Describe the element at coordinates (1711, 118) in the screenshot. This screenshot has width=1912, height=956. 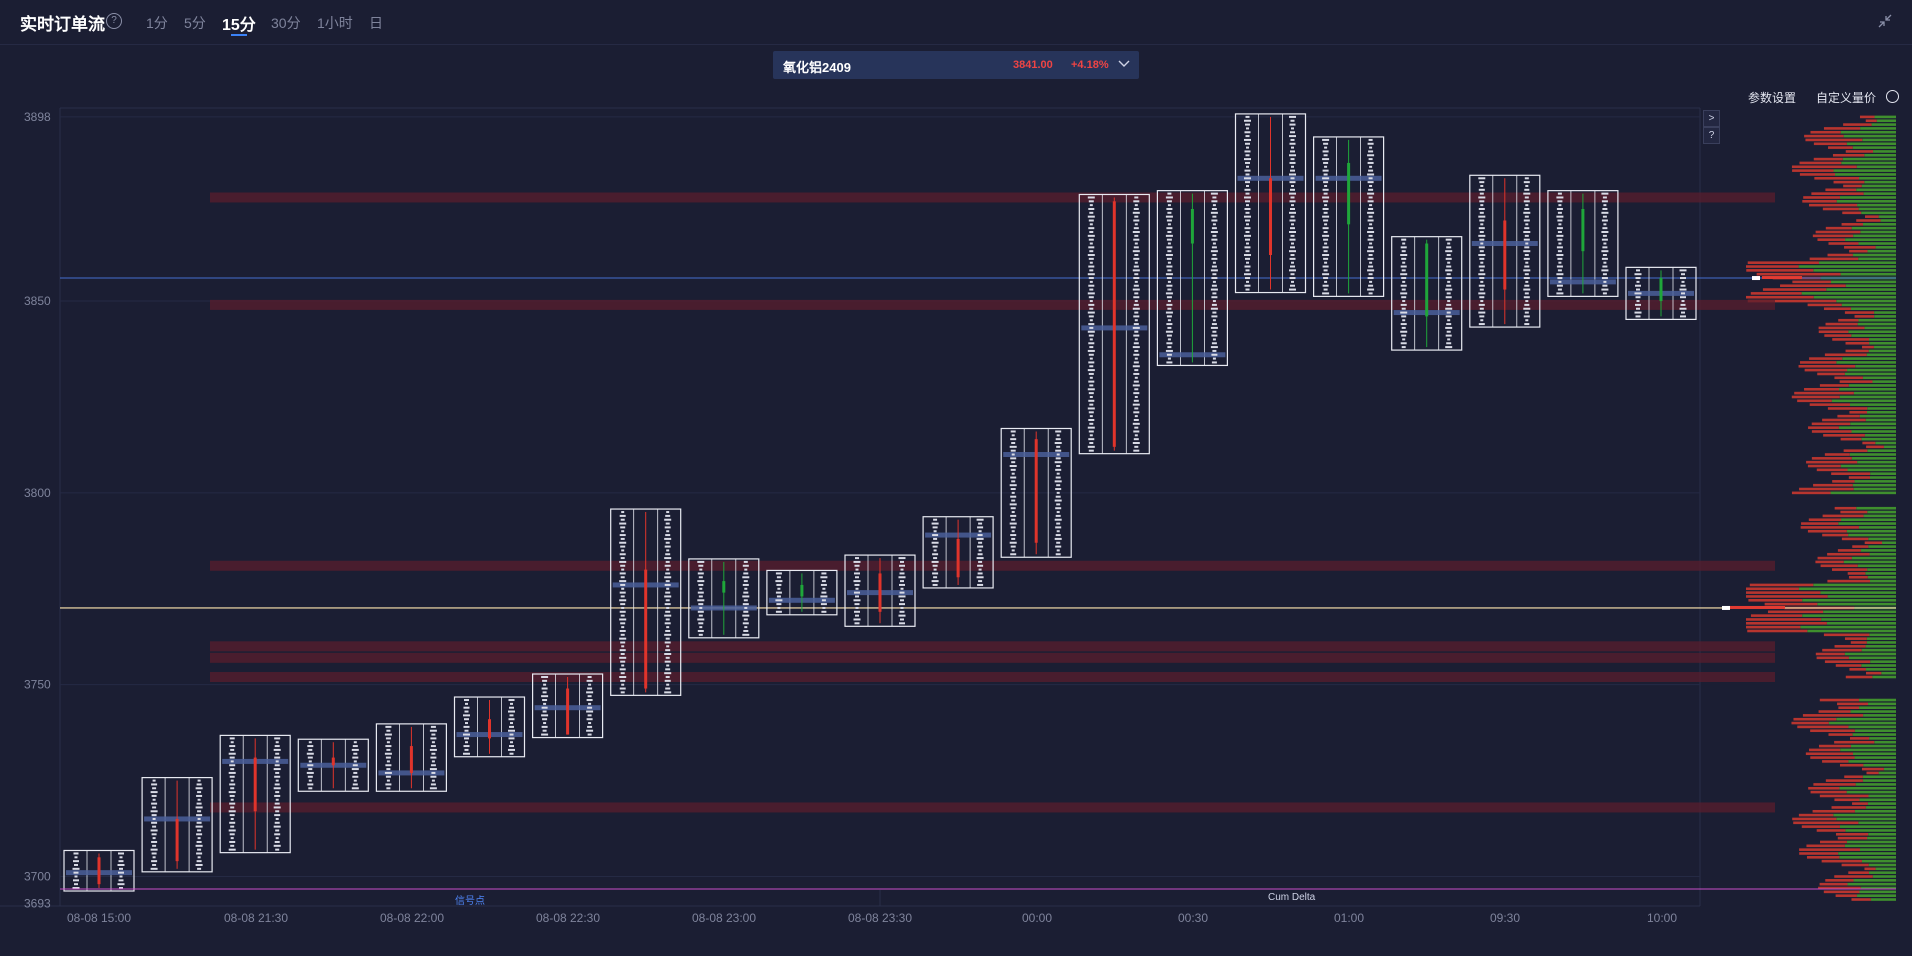
I see `next-button: >` at that location.